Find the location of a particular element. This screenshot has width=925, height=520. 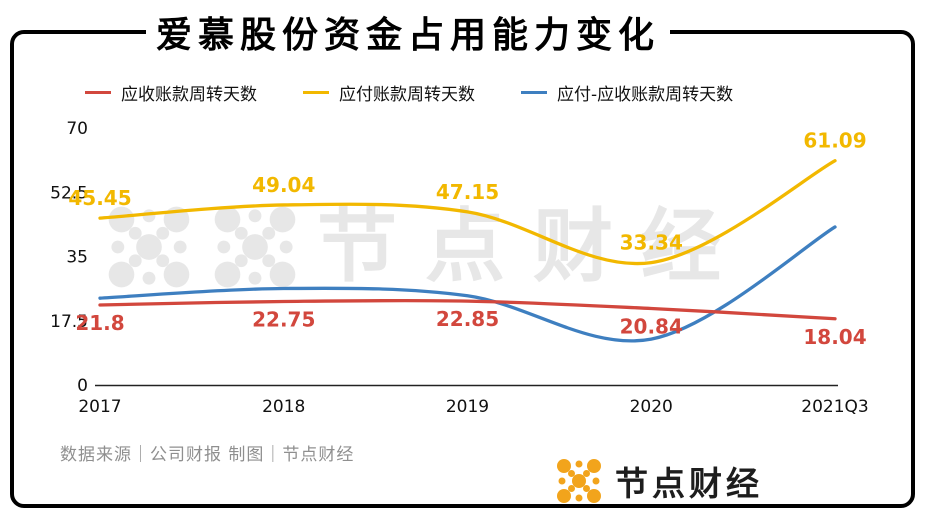

legend: 应收账款周转天数 应付账款周转天数 应付-应收账款周转天数 is located at coordinates (409, 92).